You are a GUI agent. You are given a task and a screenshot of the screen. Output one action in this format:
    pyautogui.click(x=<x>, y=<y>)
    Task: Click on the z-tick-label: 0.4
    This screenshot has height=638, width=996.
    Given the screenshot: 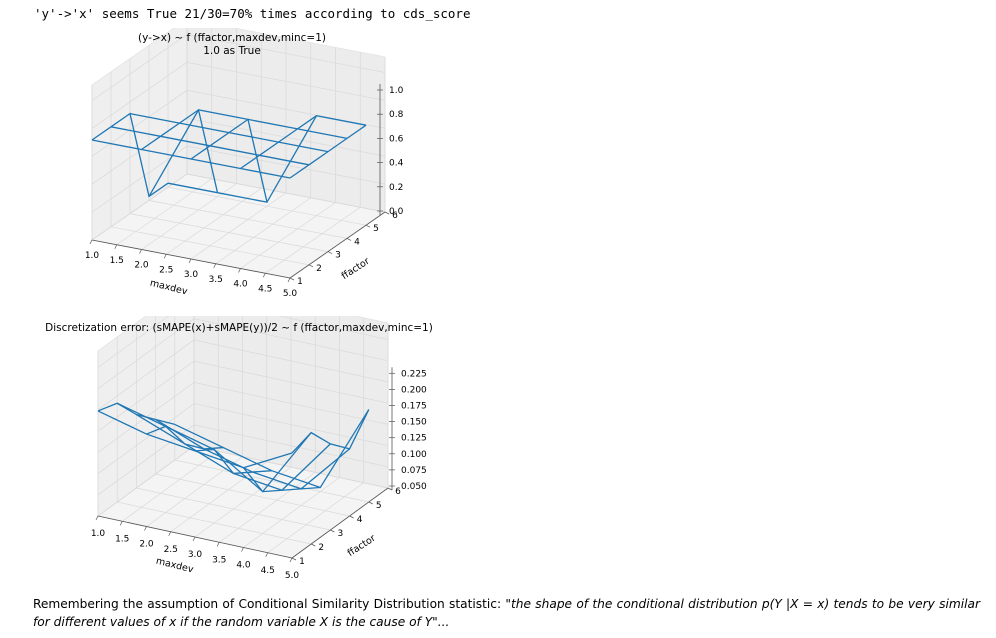 What is the action you would take?
    pyautogui.click(x=396, y=164)
    